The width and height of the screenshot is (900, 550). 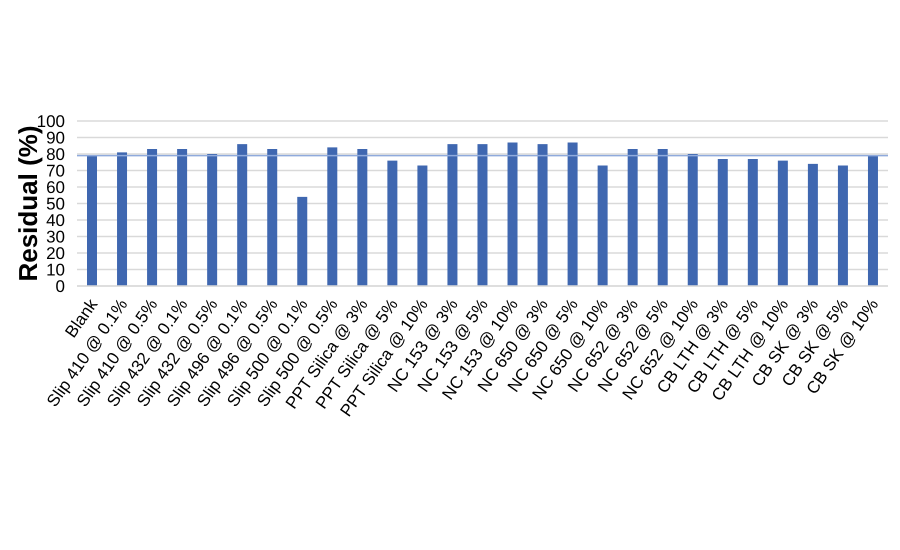 I want to click on y-tick-label: 90, so click(x=55, y=138).